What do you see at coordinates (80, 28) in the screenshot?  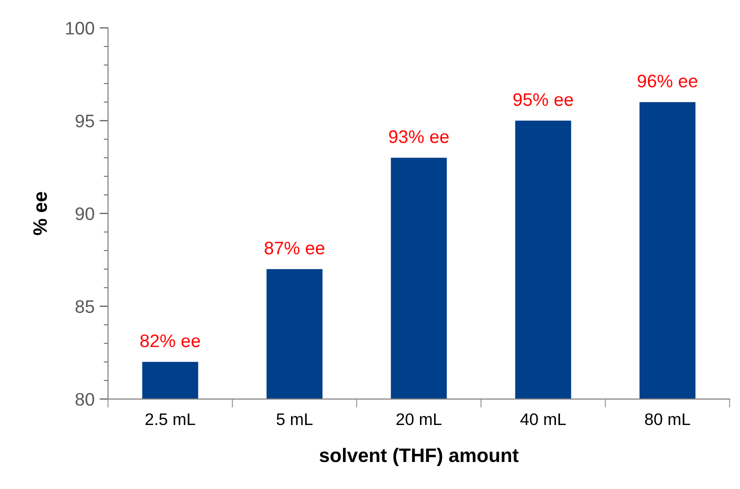 I see `y-tick-label: 100` at bounding box center [80, 28].